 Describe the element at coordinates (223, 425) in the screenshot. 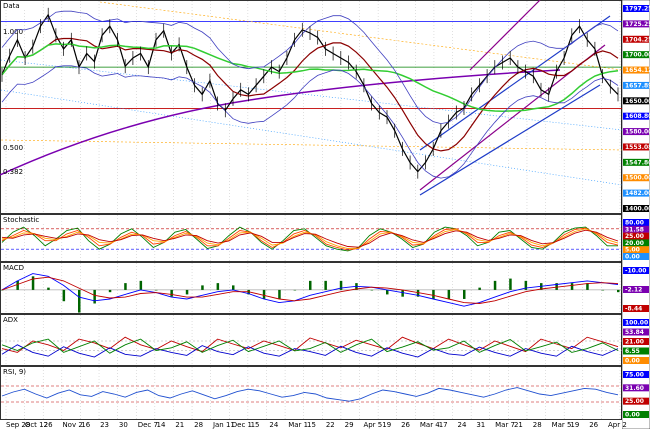

I see `x-tick-11: Jan 11` at that location.